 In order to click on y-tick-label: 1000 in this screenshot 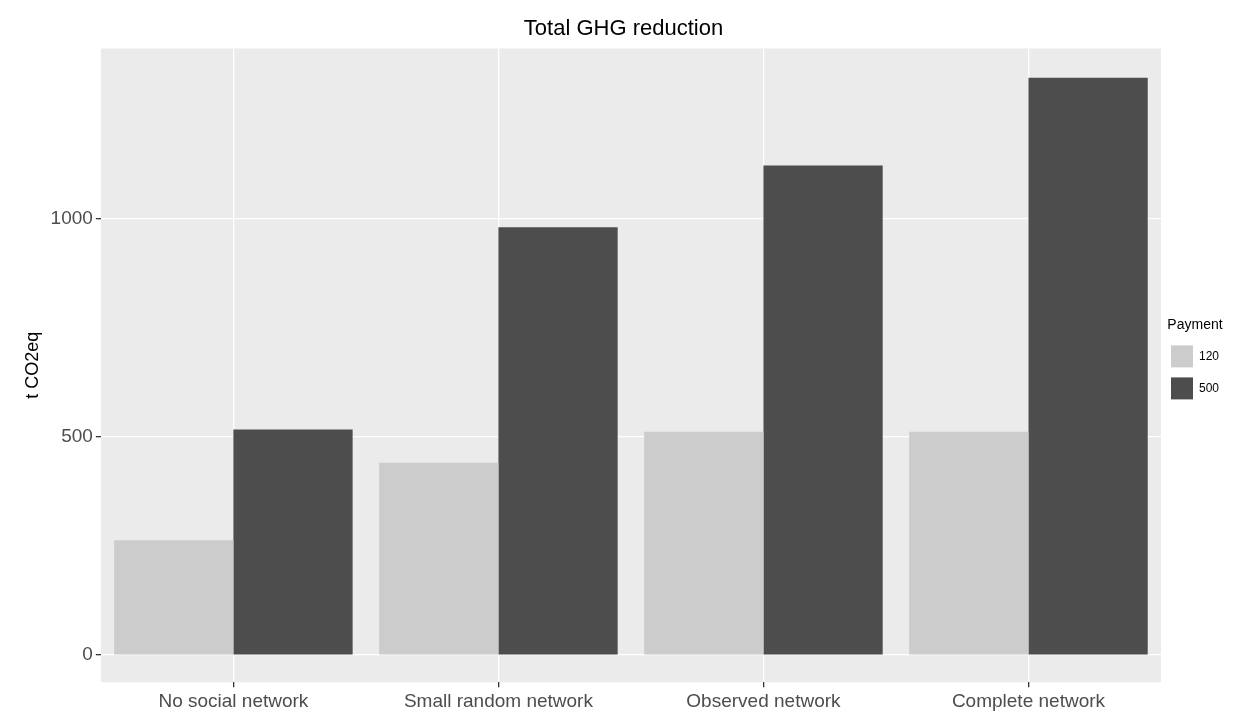, I will do `click(71, 217)`.